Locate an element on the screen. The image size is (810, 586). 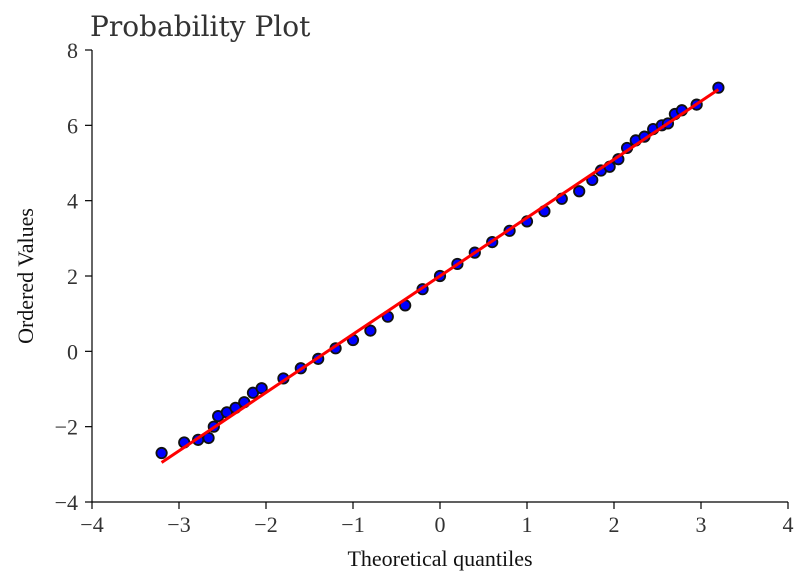
x-tick-label: 3 is located at coordinates (701, 524).